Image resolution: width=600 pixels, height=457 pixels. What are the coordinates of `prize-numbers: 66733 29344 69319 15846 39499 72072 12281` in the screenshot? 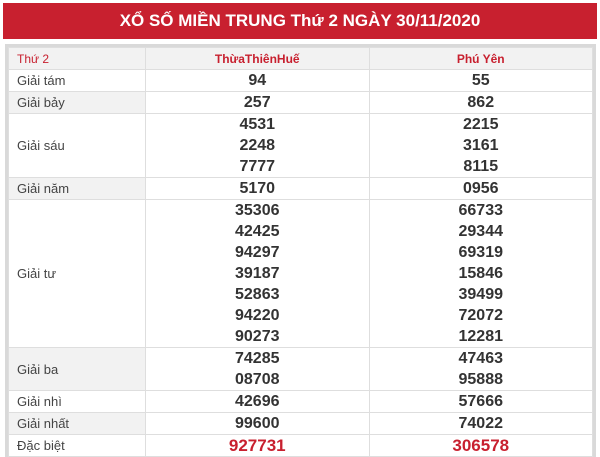 It's located at (480, 273).